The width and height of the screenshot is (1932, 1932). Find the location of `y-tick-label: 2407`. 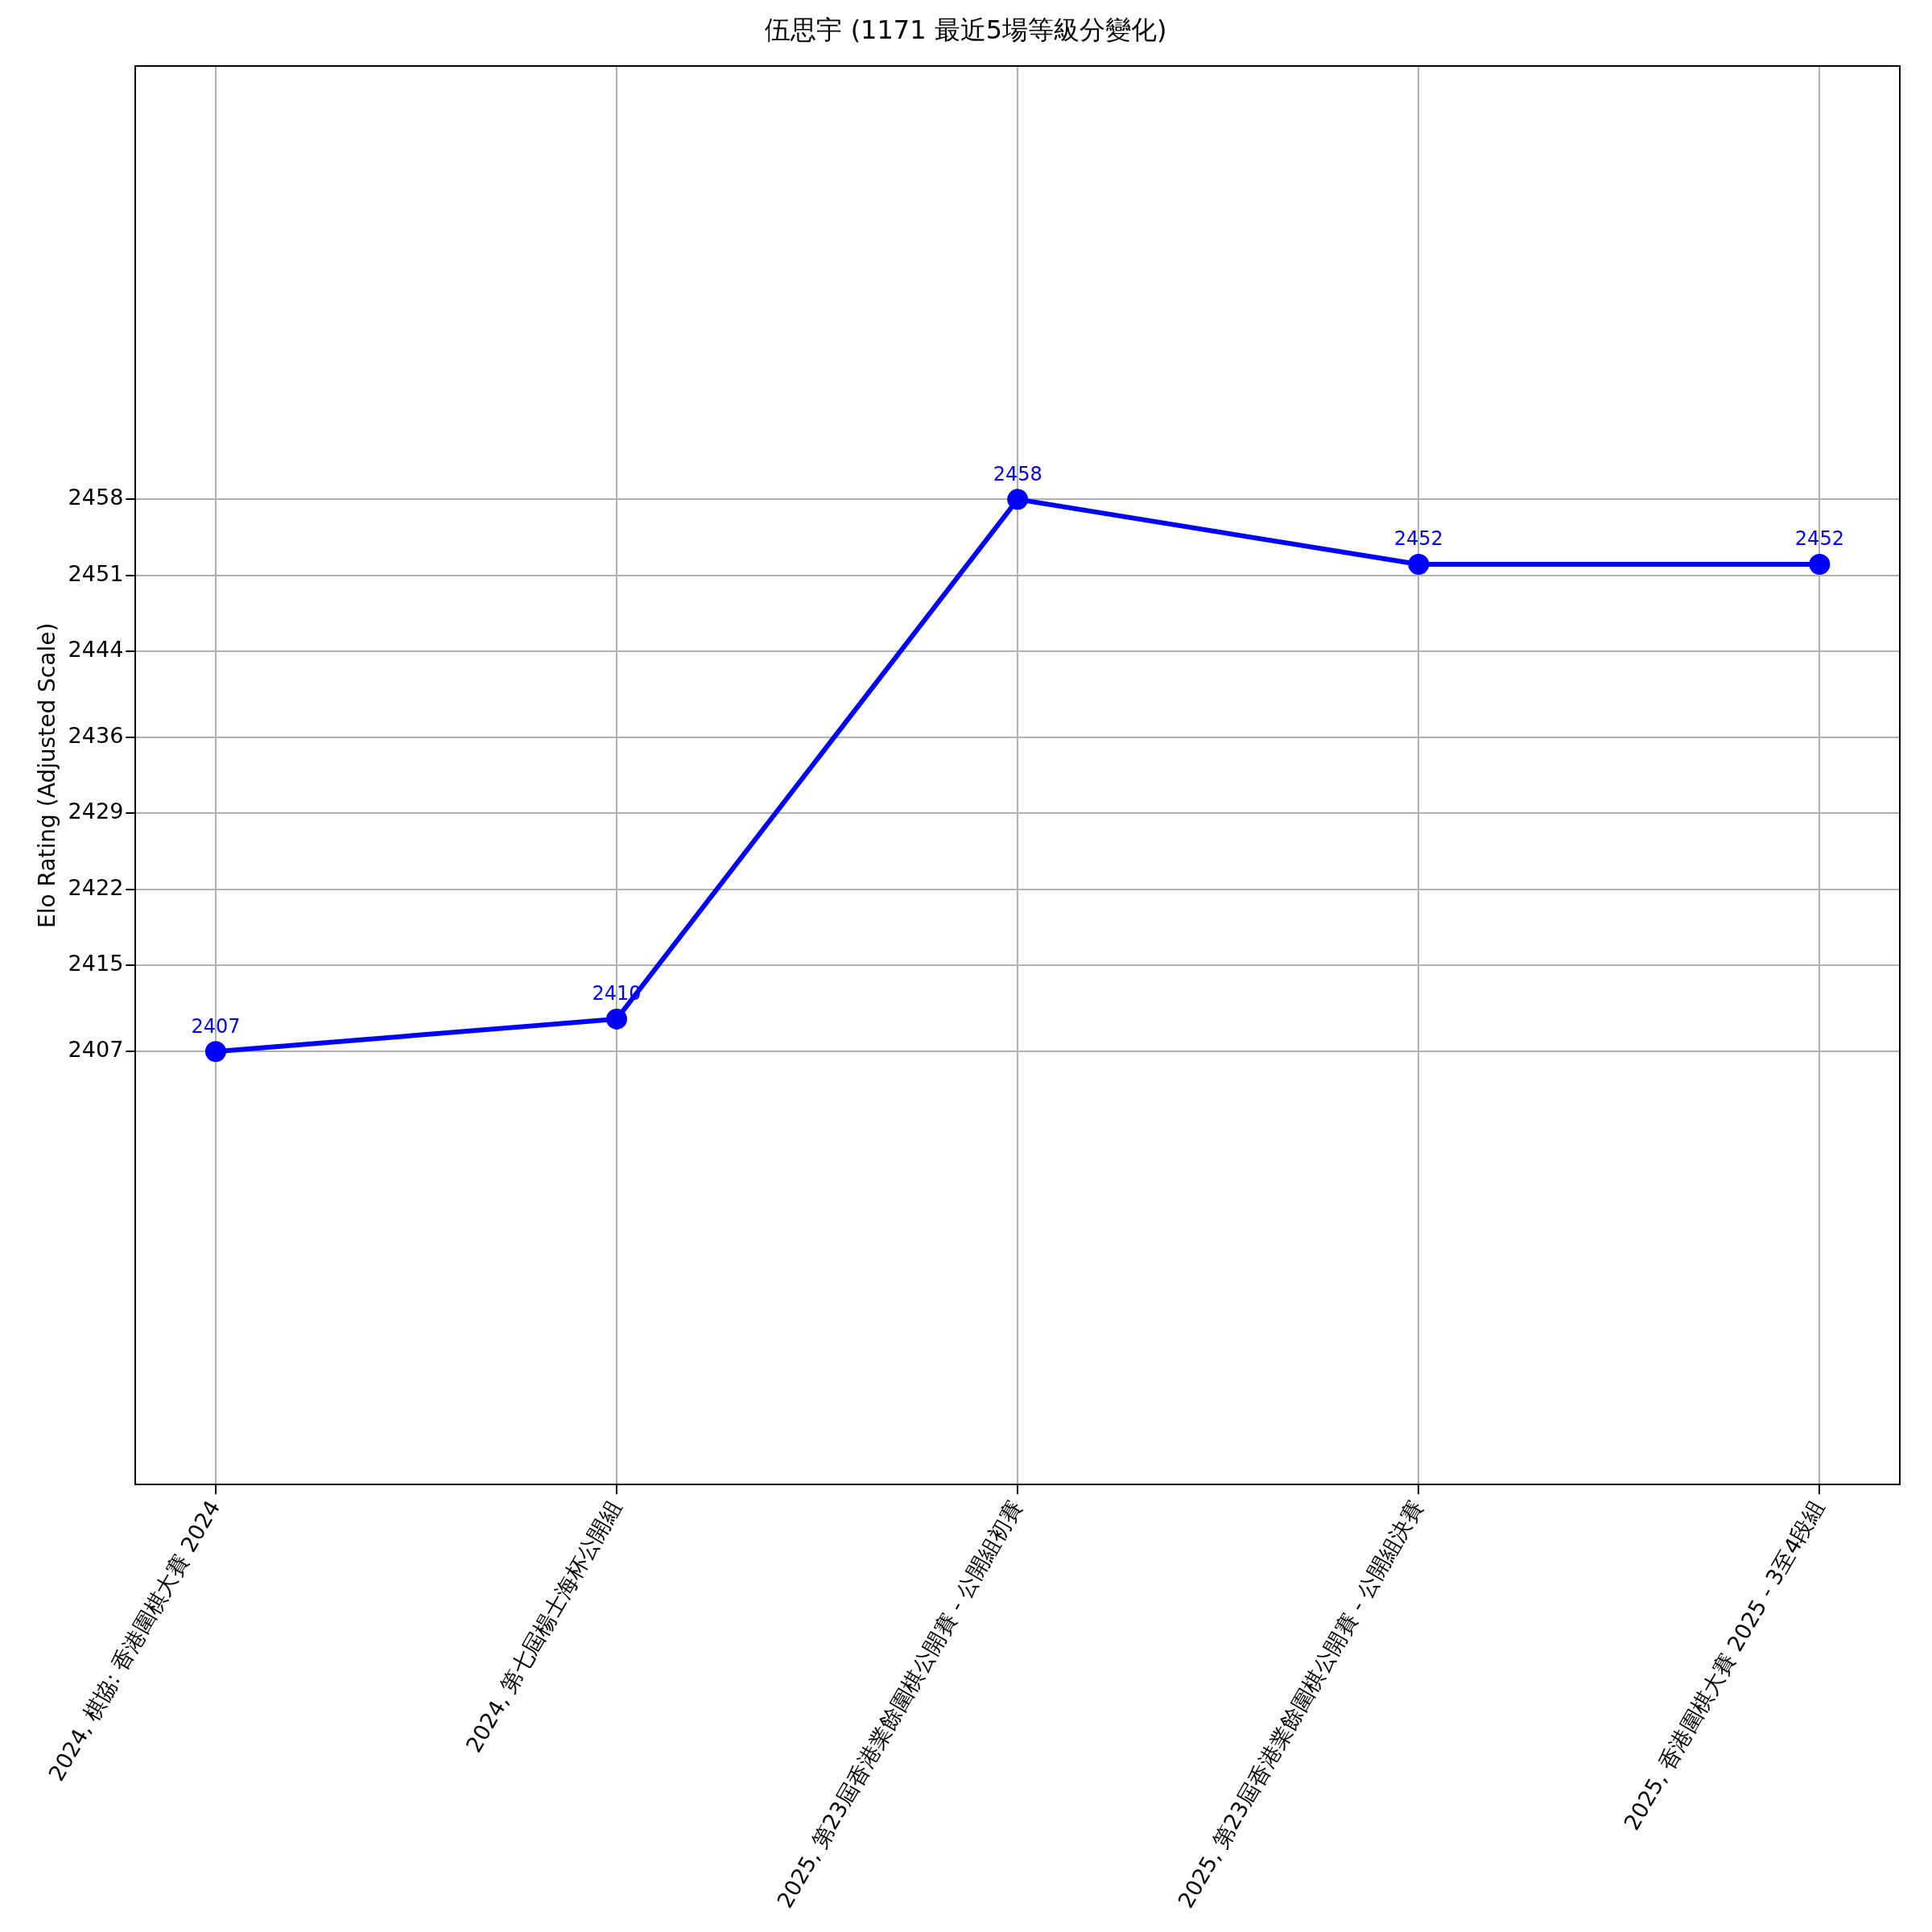

y-tick-label: 2407 is located at coordinates (96, 1050).